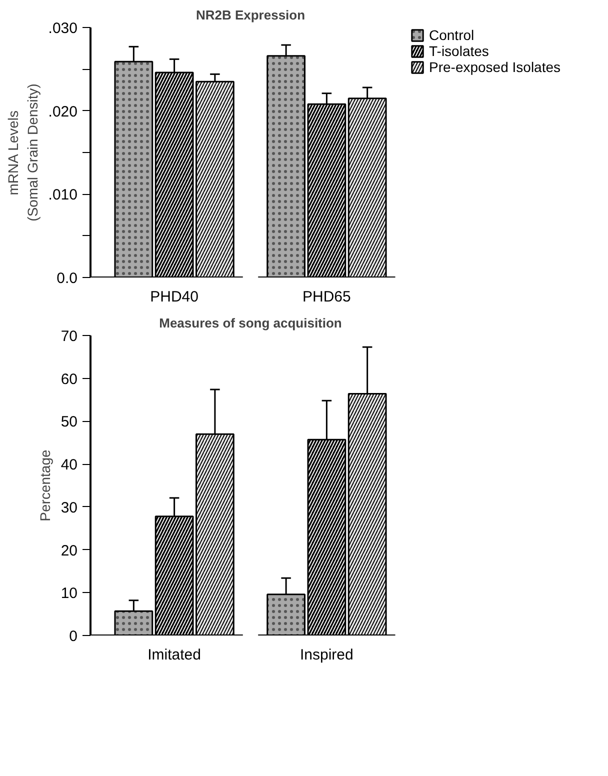  I want to click on y-tick-label: 0.0, so click(67, 278).